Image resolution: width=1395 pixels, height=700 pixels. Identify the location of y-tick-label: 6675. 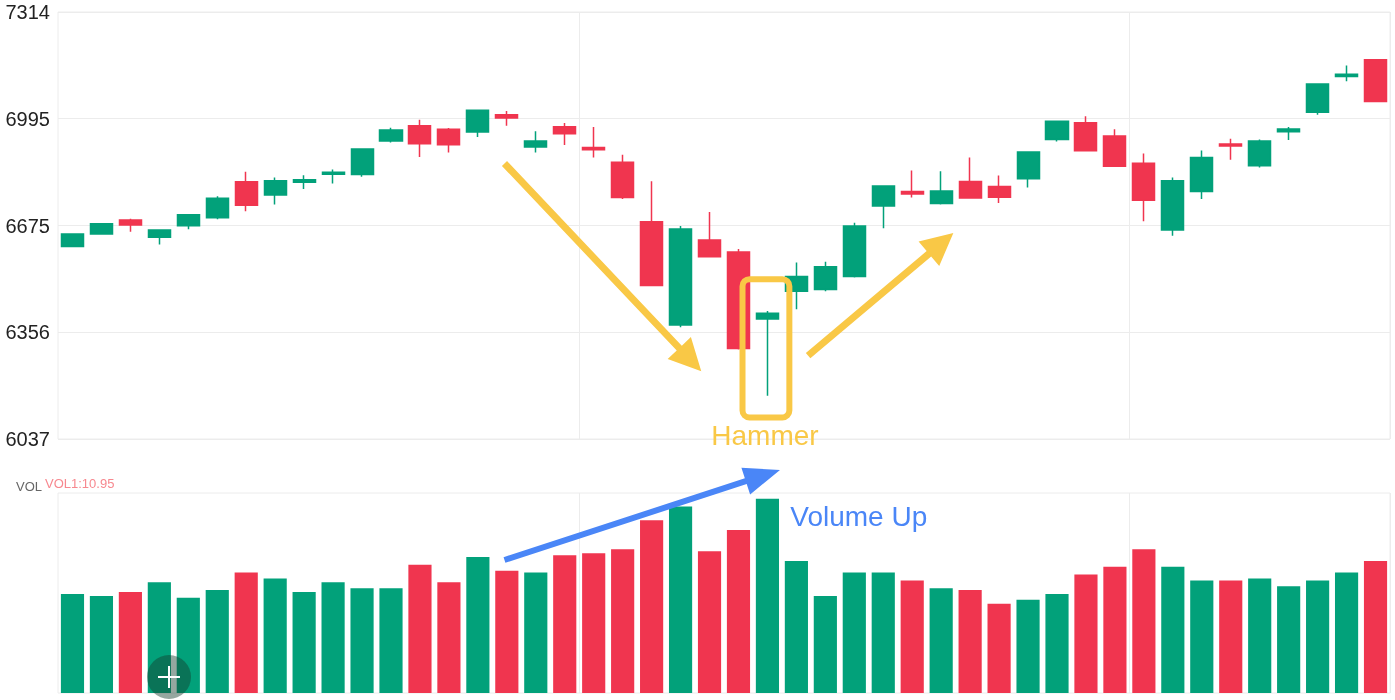
(27, 225).